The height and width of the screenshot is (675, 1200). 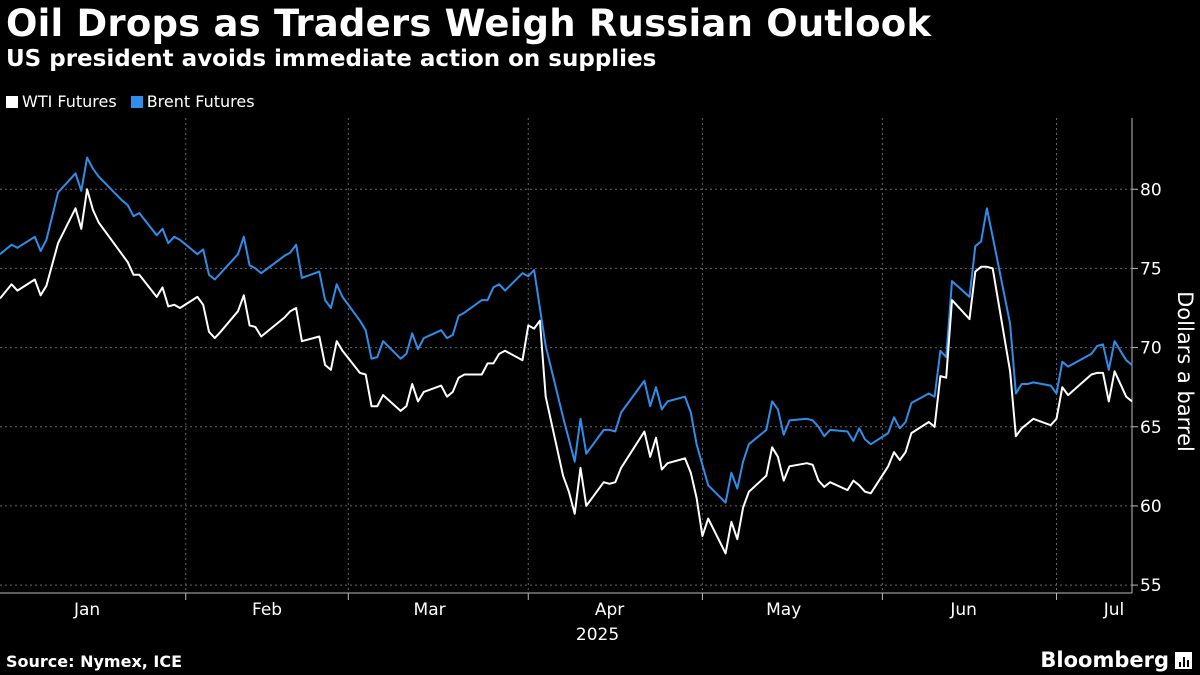 I want to click on x-tick-label-jun: Jun, so click(x=963, y=610).